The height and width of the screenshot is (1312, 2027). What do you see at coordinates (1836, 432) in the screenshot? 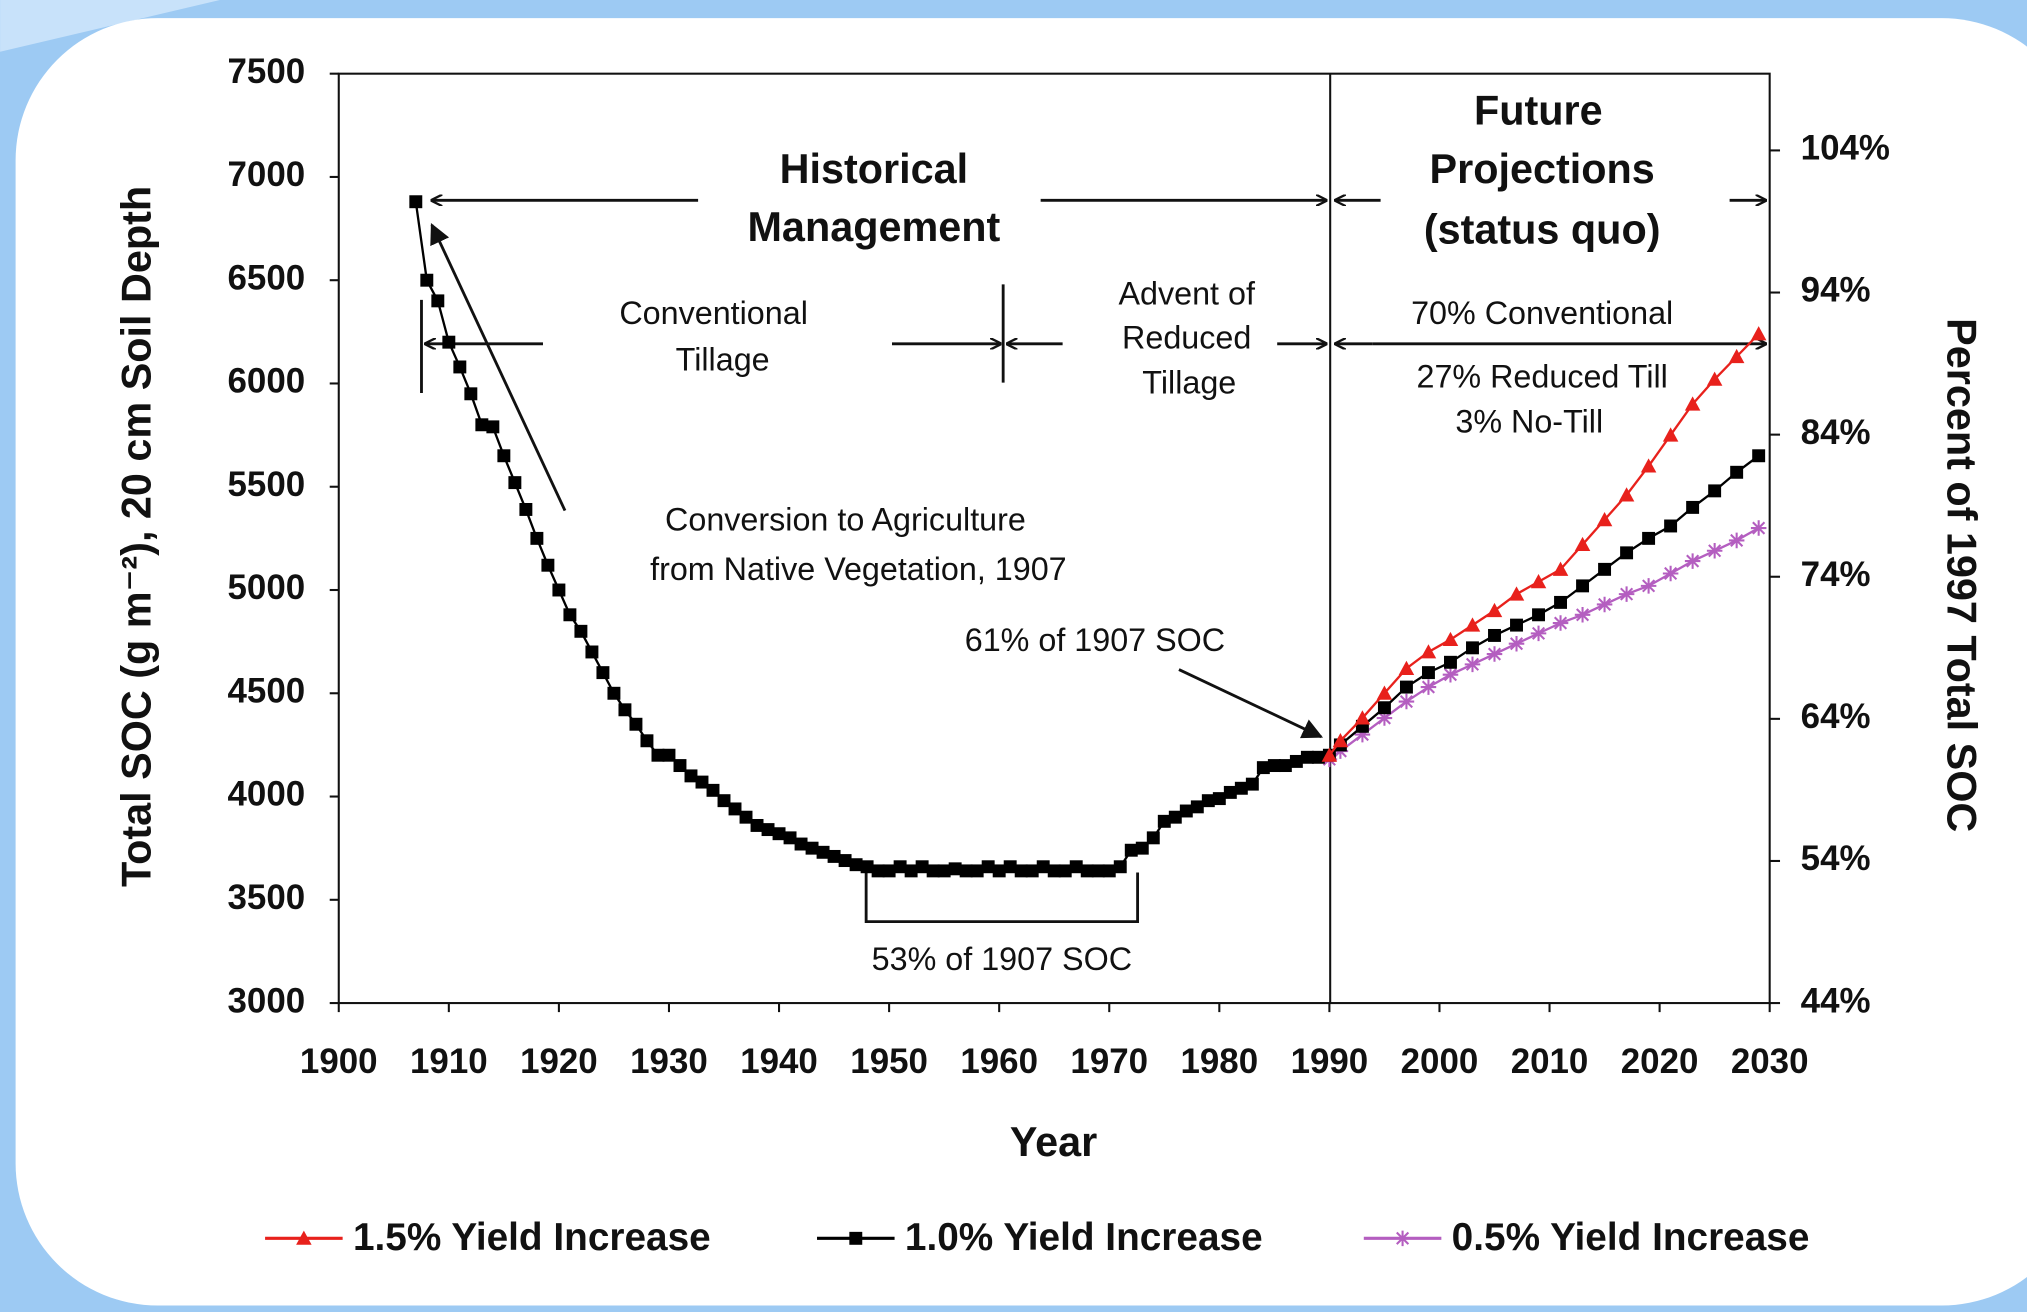
I see `y2-tick-label: 84%` at bounding box center [1836, 432].